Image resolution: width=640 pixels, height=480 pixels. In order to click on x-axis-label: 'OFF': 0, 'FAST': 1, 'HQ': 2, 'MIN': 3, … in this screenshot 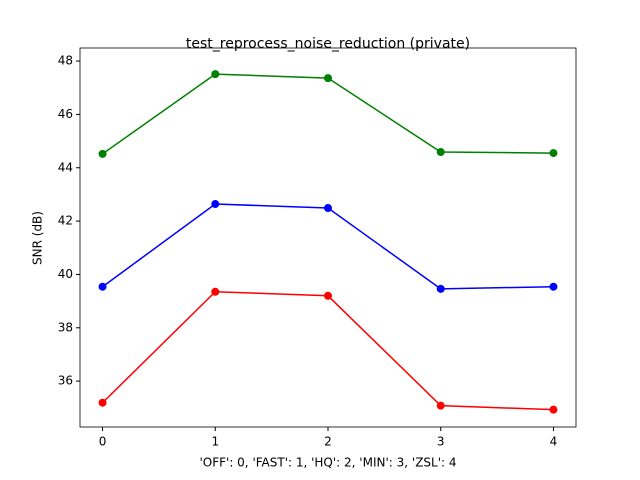, I will do `click(327, 463)`.